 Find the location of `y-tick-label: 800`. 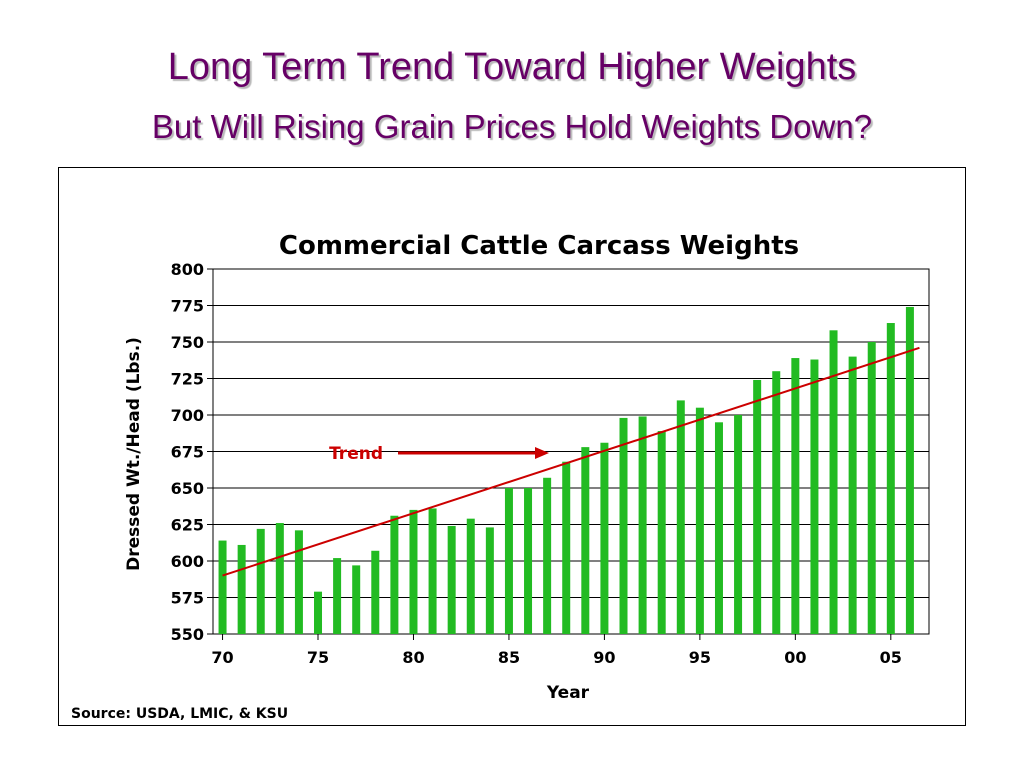

y-tick-label: 800 is located at coordinates (187, 269).